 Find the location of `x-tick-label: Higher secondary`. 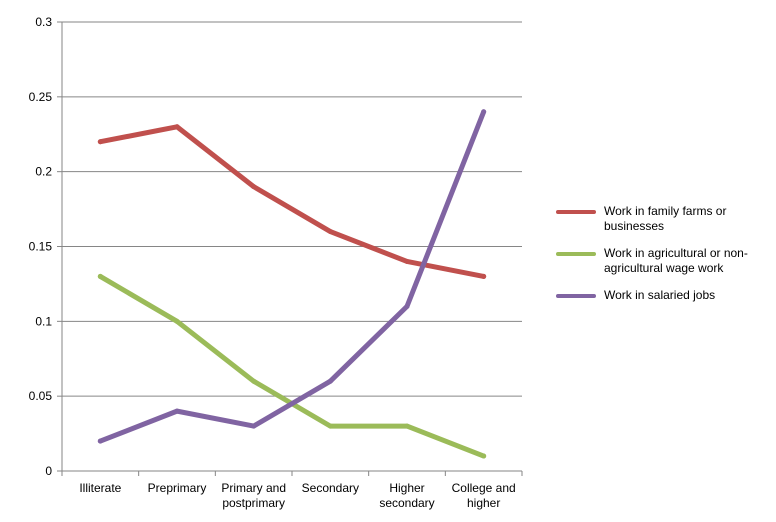

x-tick-label: Higher secondary is located at coordinates (406, 495).